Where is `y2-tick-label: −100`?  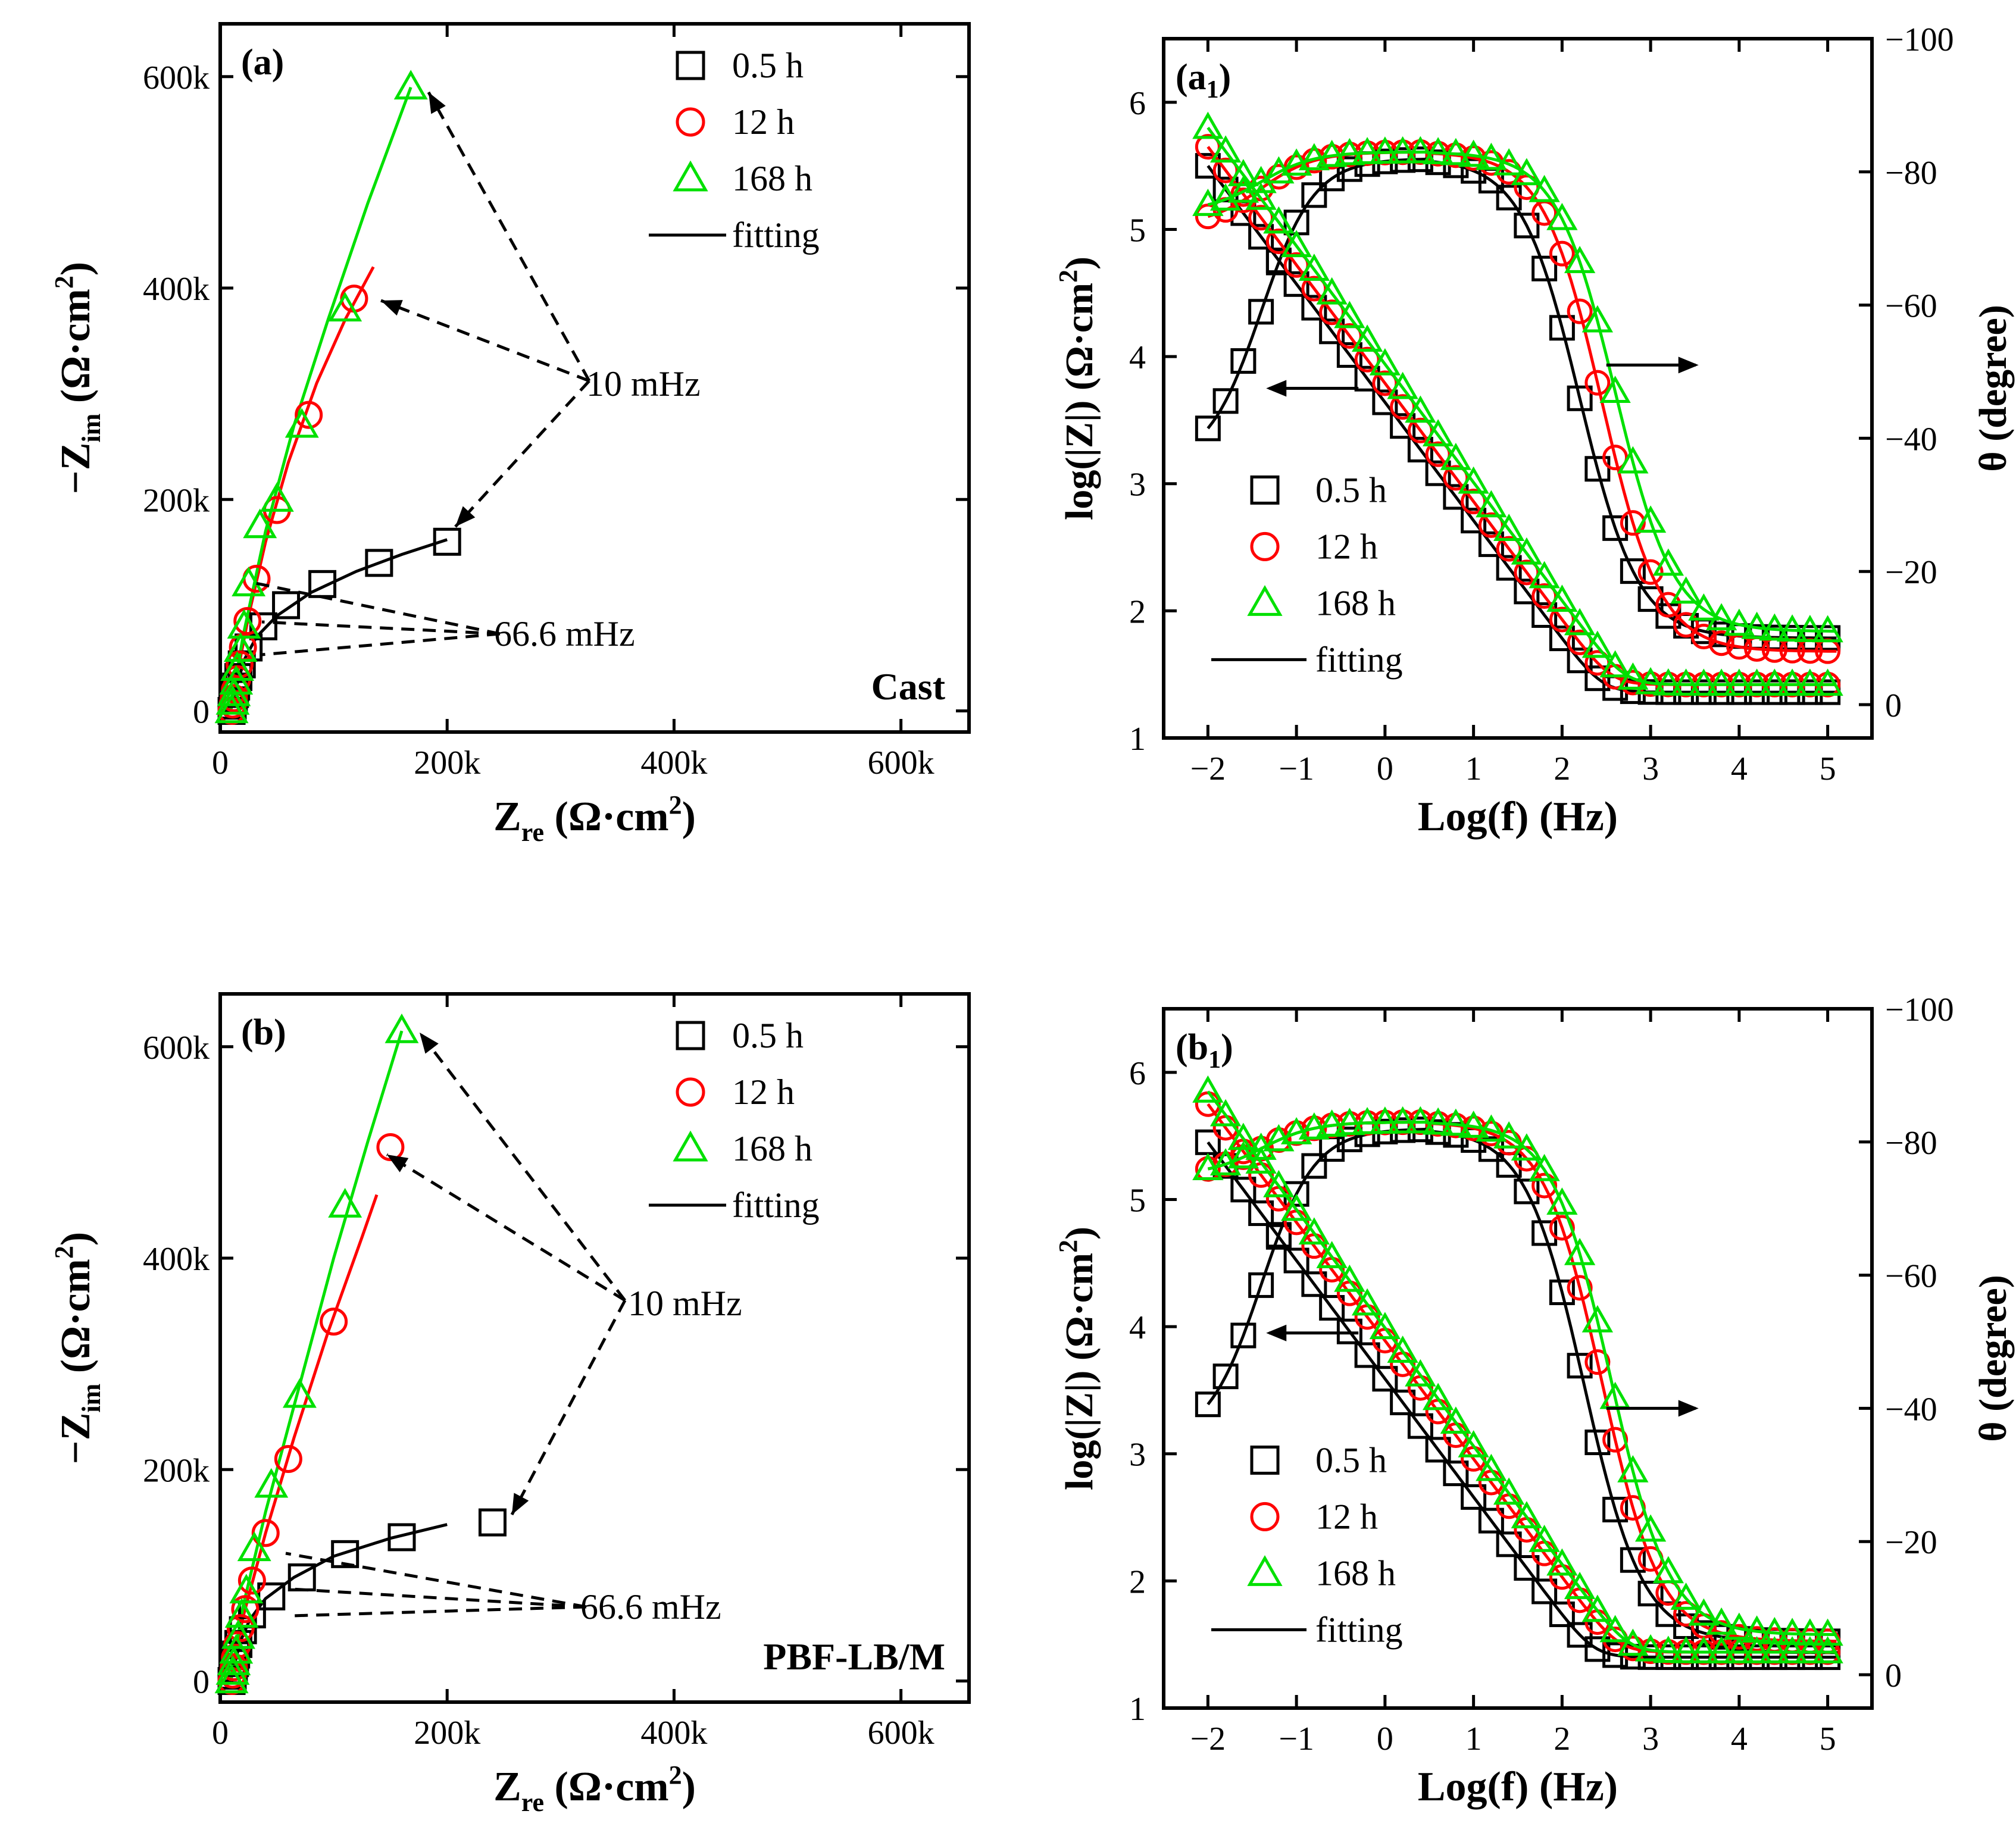
y2-tick-label: −100 is located at coordinates (1919, 1010).